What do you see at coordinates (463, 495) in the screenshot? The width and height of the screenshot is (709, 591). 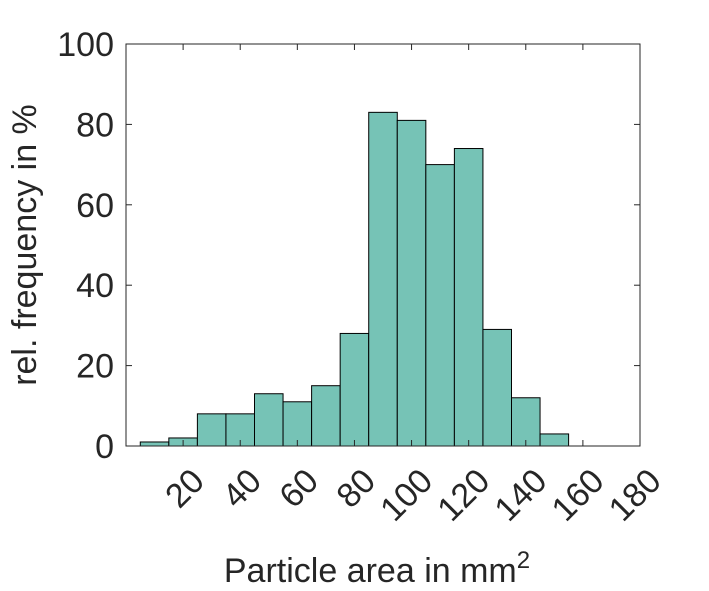 I see `x-tick-label: 120` at bounding box center [463, 495].